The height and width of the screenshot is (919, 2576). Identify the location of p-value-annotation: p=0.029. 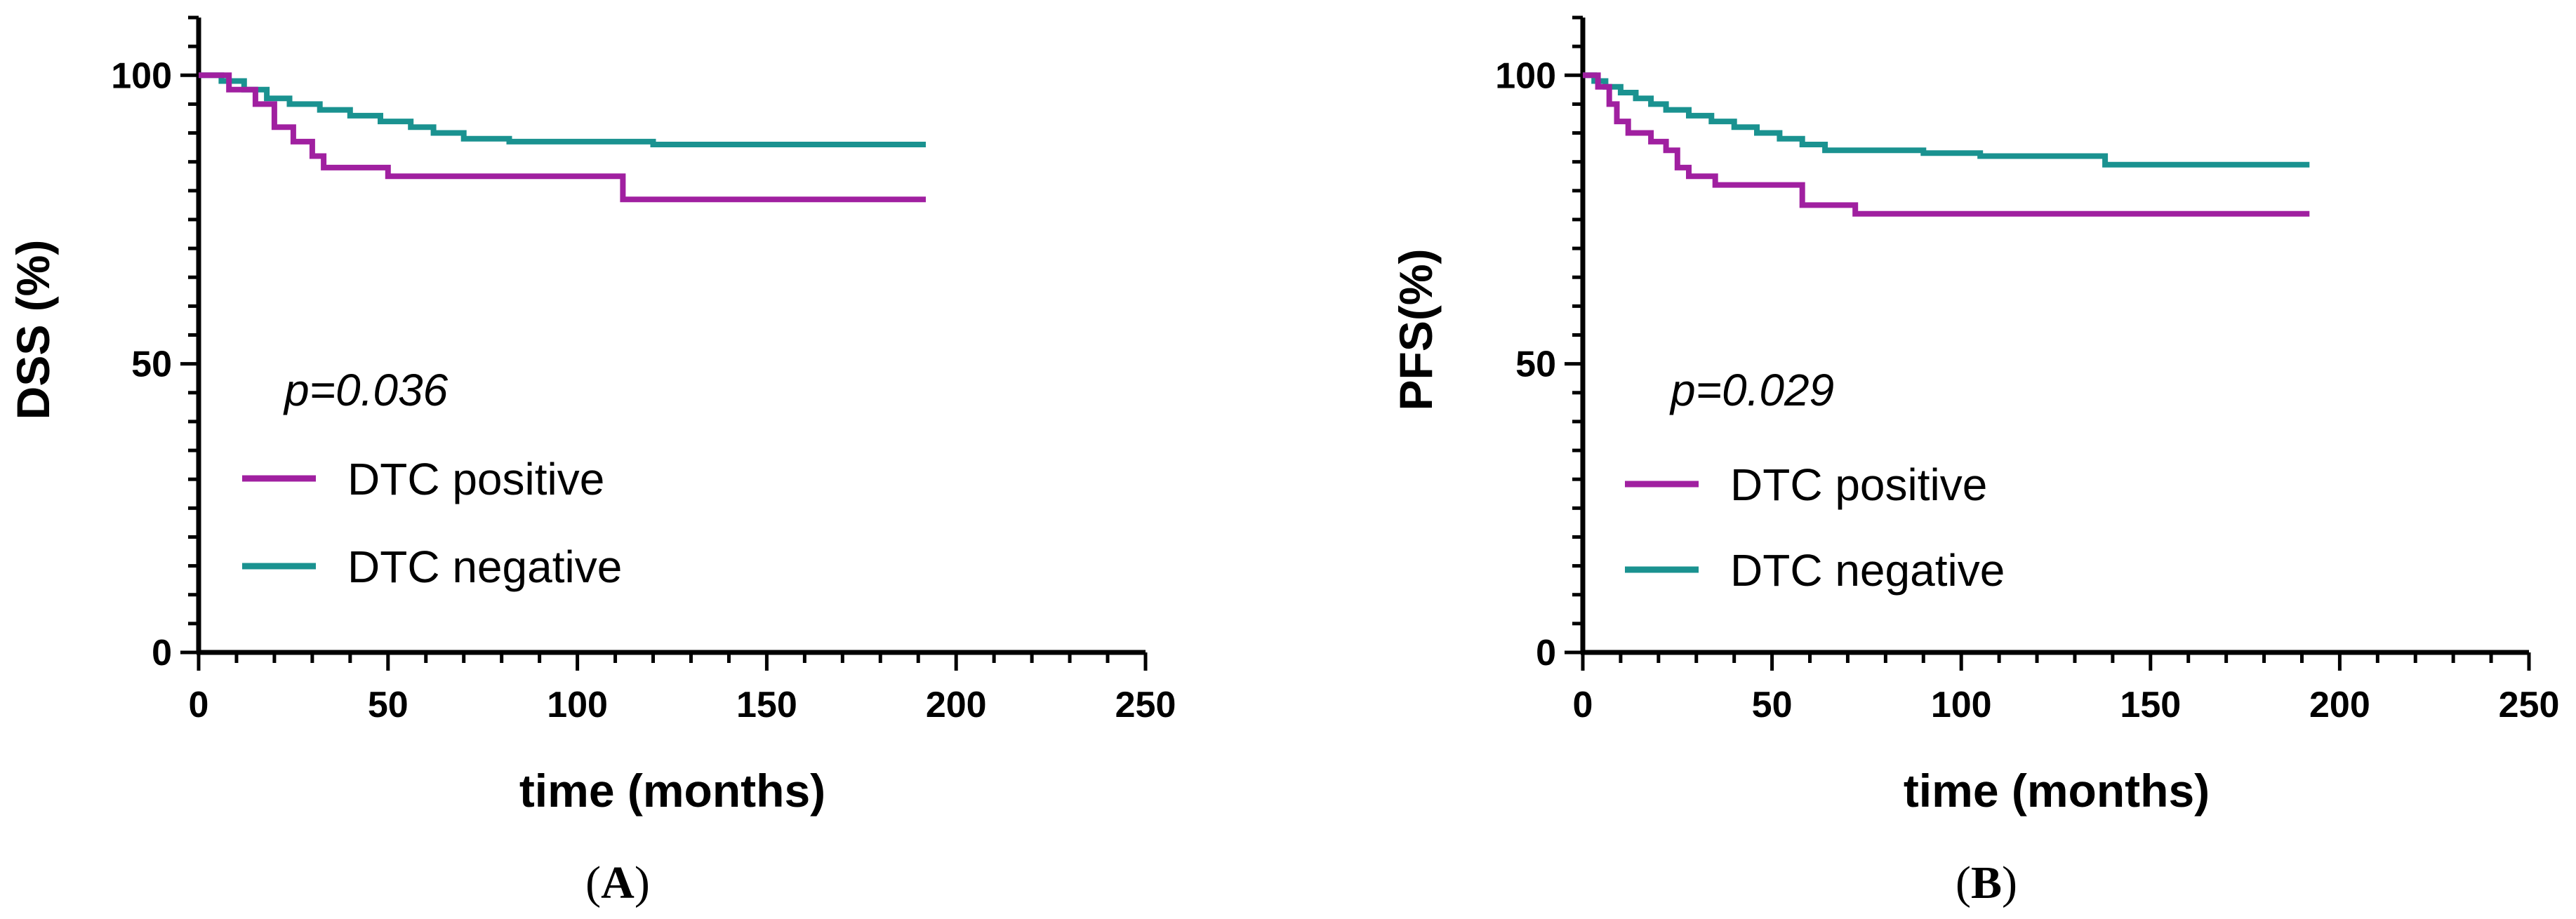
(1752, 390).